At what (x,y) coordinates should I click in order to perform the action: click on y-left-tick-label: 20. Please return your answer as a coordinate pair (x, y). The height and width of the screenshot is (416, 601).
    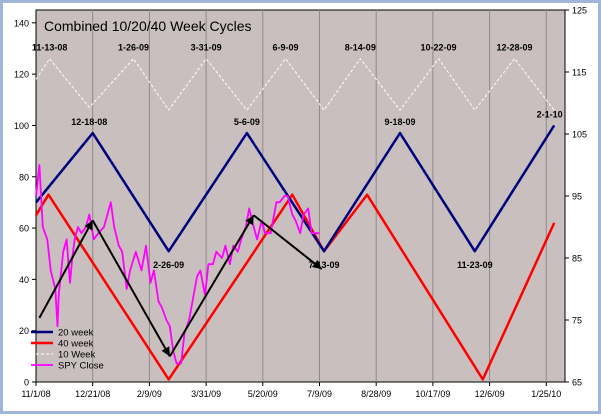
    Looking at the image, I should click on (24, 331).